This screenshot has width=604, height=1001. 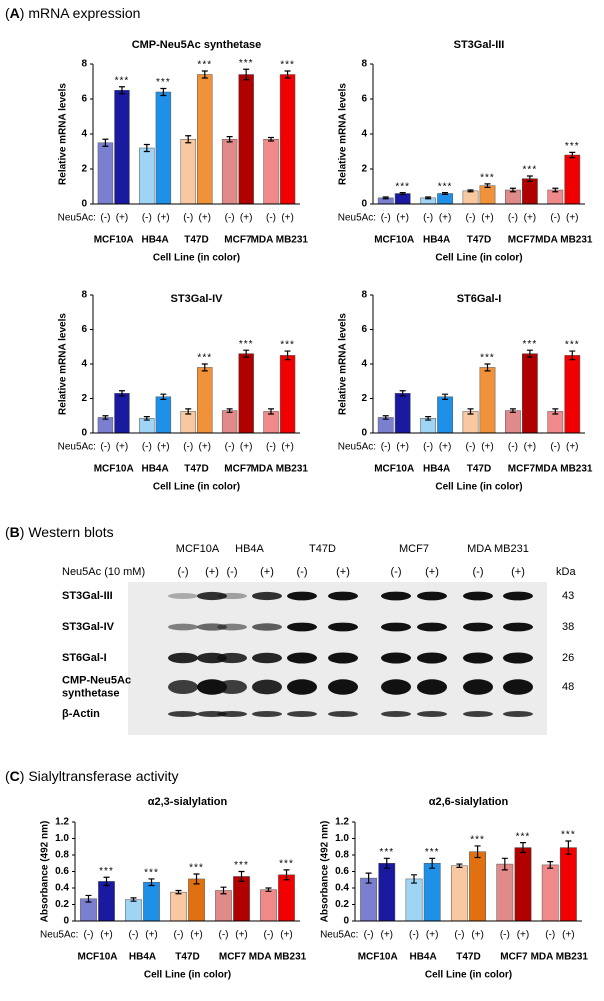 I want to click on y-tick-label: 6, so click(x=84, y=99).